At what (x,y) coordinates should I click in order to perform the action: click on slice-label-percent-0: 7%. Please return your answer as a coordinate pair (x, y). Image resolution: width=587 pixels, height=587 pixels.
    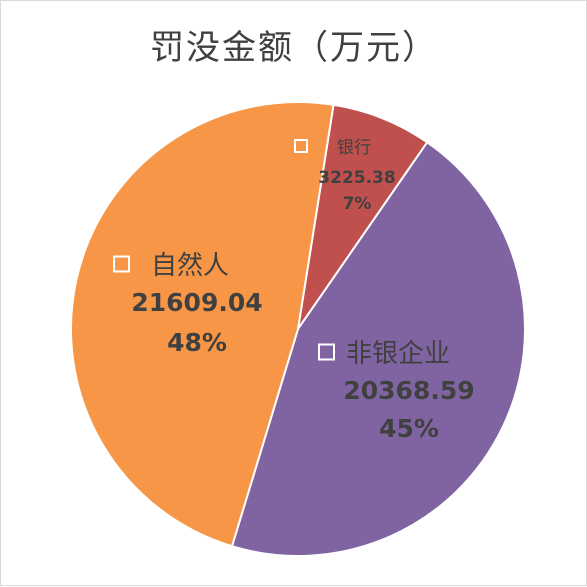
    Looking at the image, I should click on (357, 204).